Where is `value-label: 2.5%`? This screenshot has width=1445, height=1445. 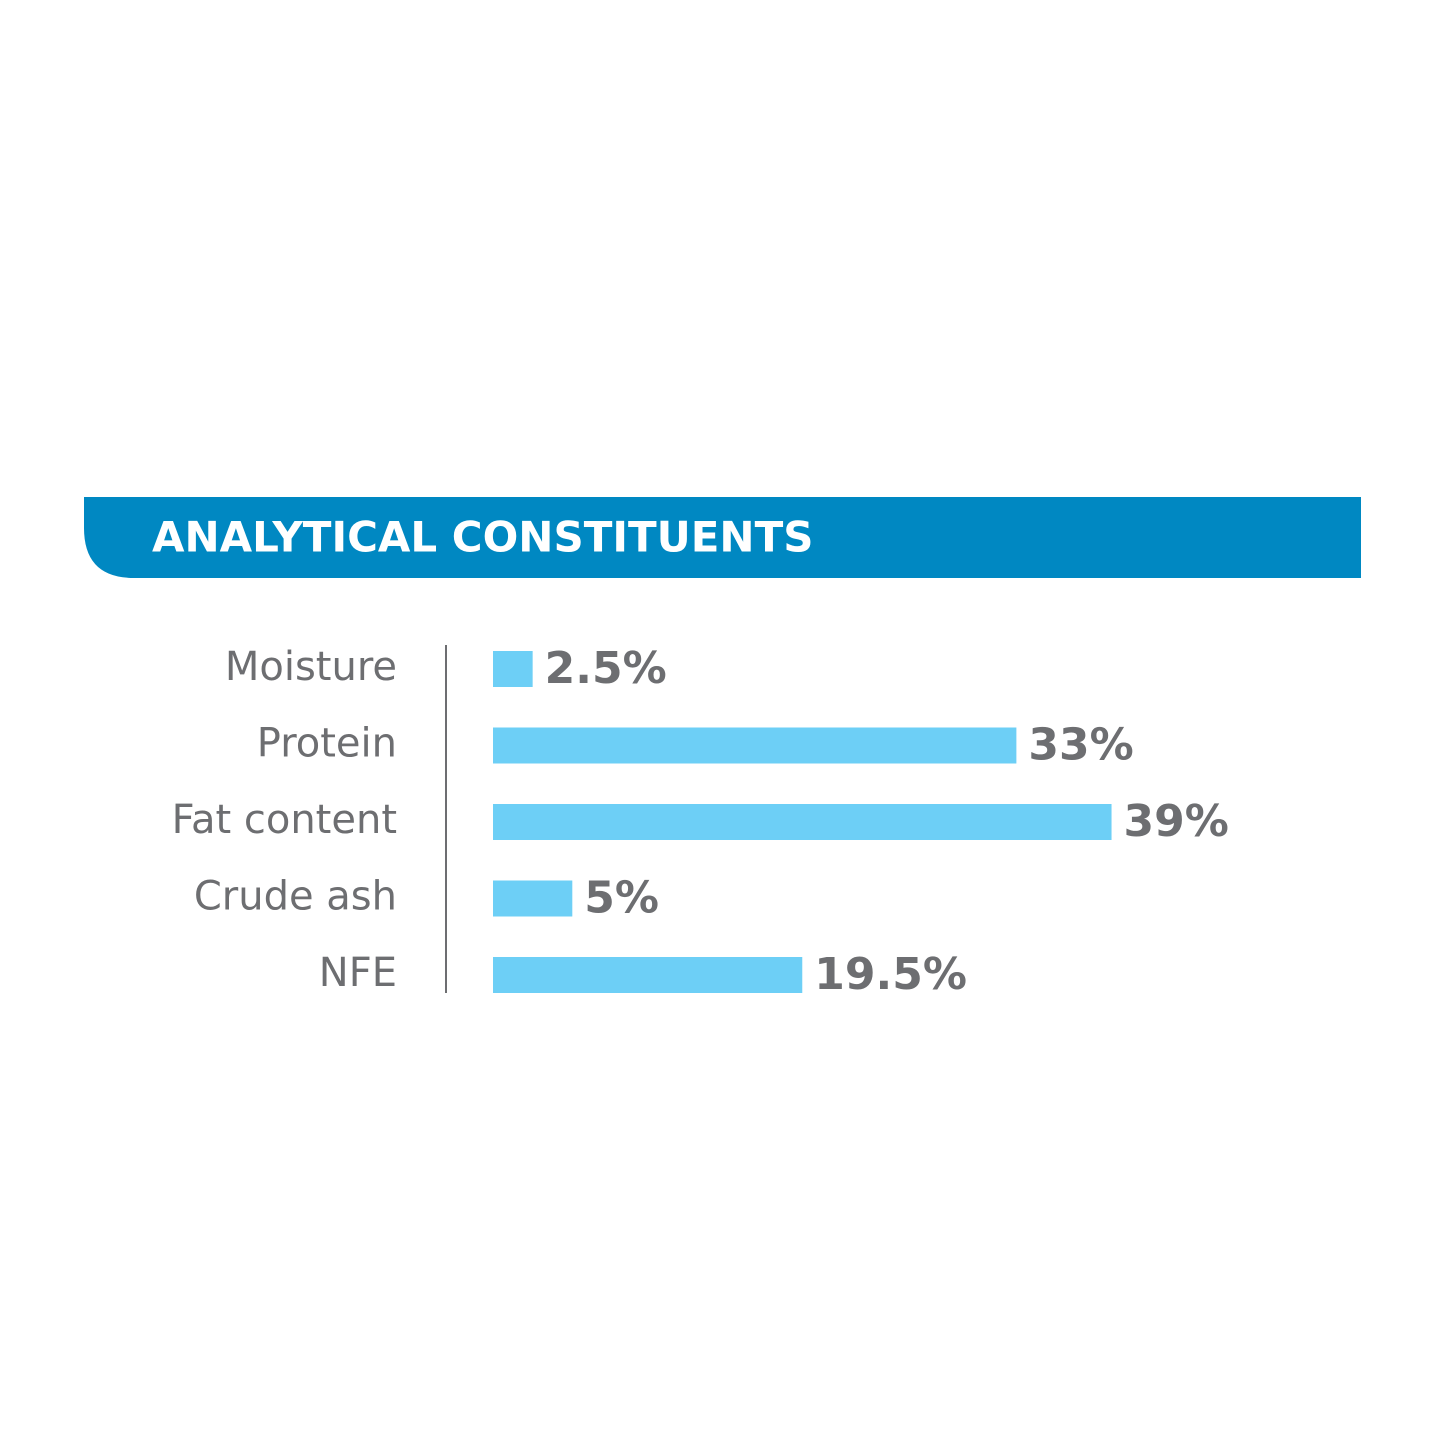
value-label: 2.5% is located at coordinates (606, 668).